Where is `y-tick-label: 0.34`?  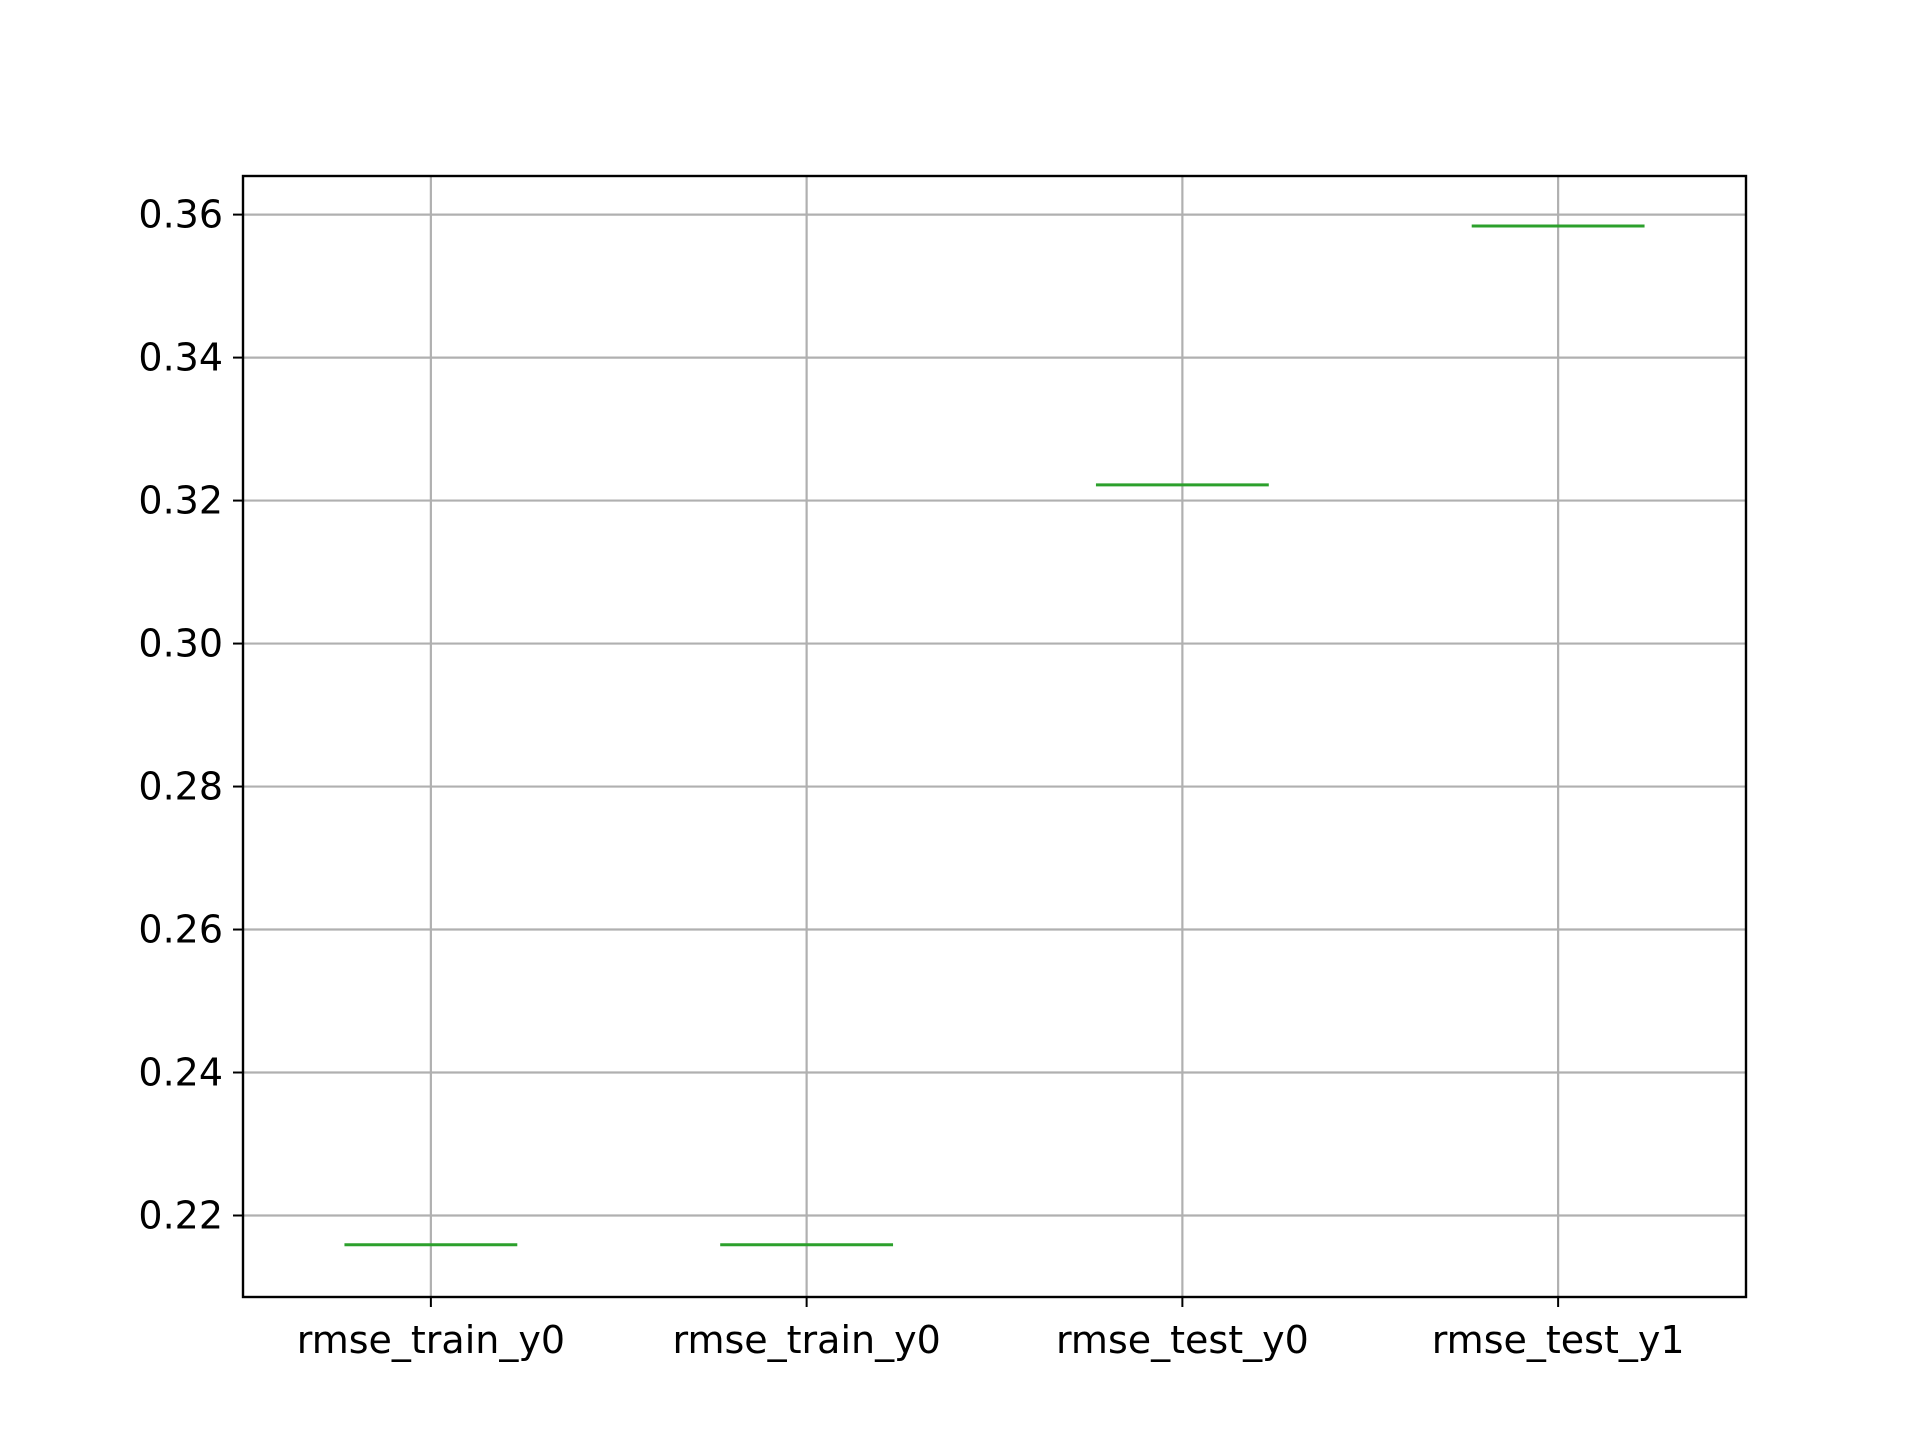
y-tick-label: 0.34 is located at coordinates (180, 358).